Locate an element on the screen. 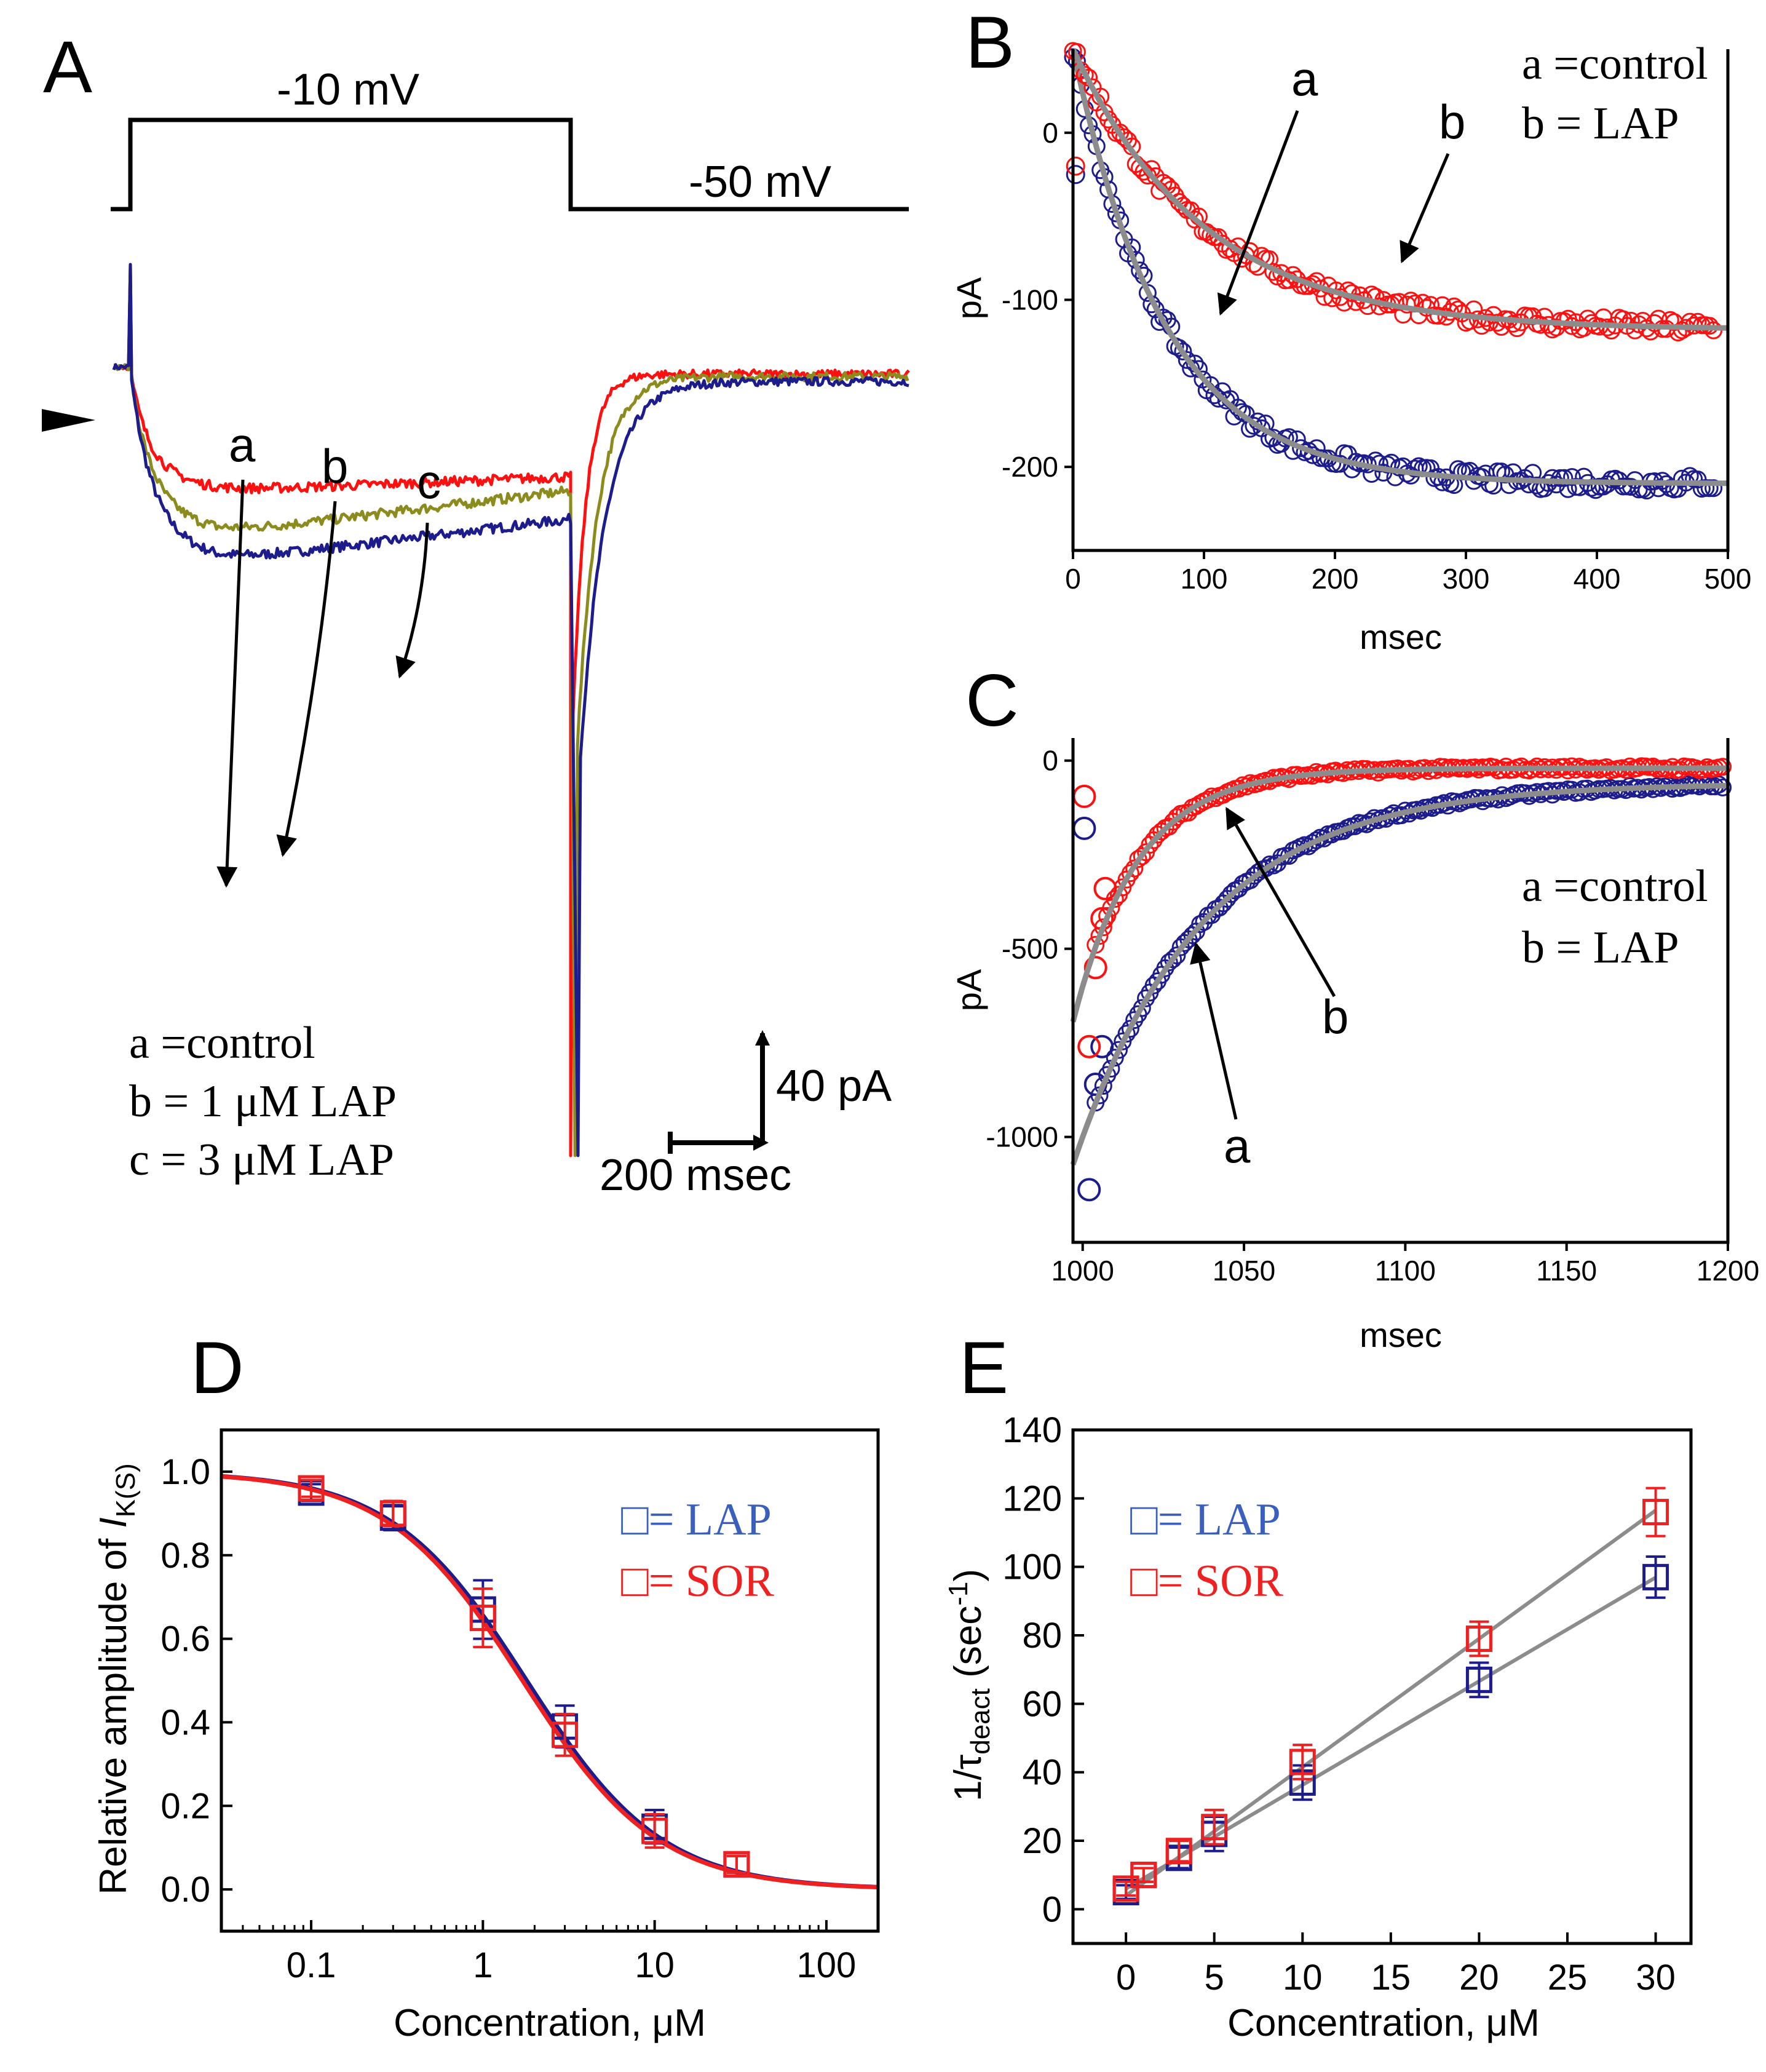 This screenshot has height=2072, width=1766. panel-b-arrow-a is located at coordinates (1258, 213).